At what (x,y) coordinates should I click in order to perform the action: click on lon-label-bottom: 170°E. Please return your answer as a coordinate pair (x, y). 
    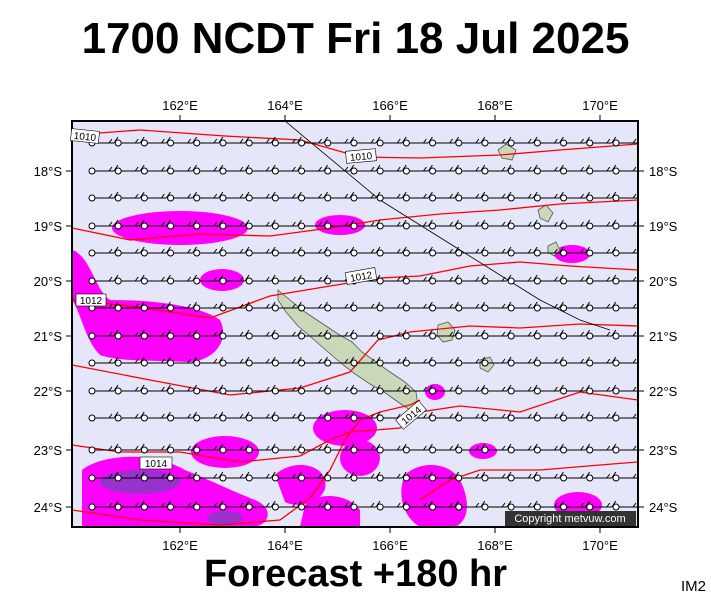
    Looking at the image, I should click on (600, 545).